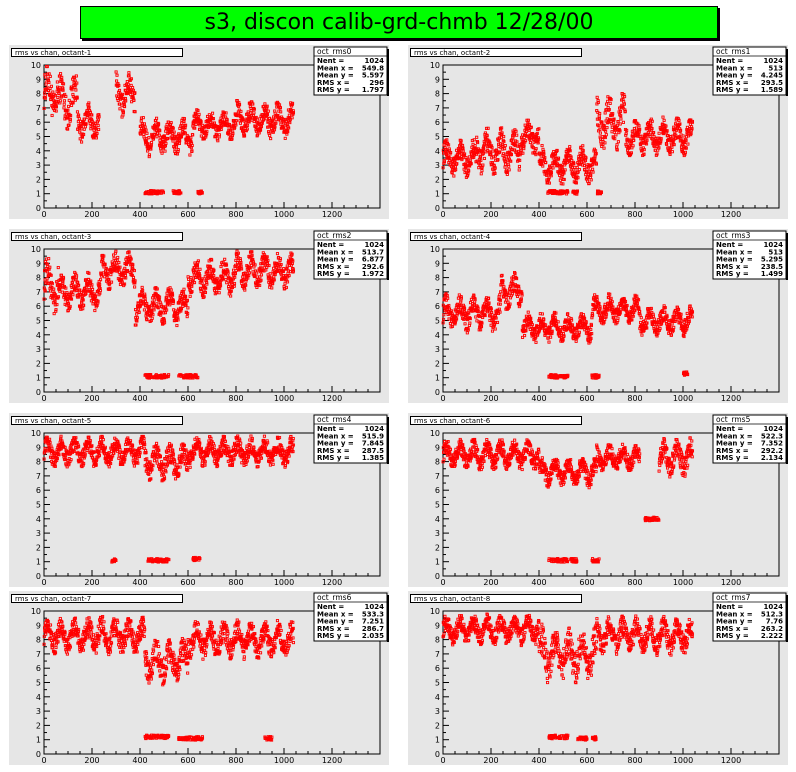  What do you see at coordinates (772, 83) in the screenshot?
I see `stats-value: 293.5` at bounding box center [772, 83].